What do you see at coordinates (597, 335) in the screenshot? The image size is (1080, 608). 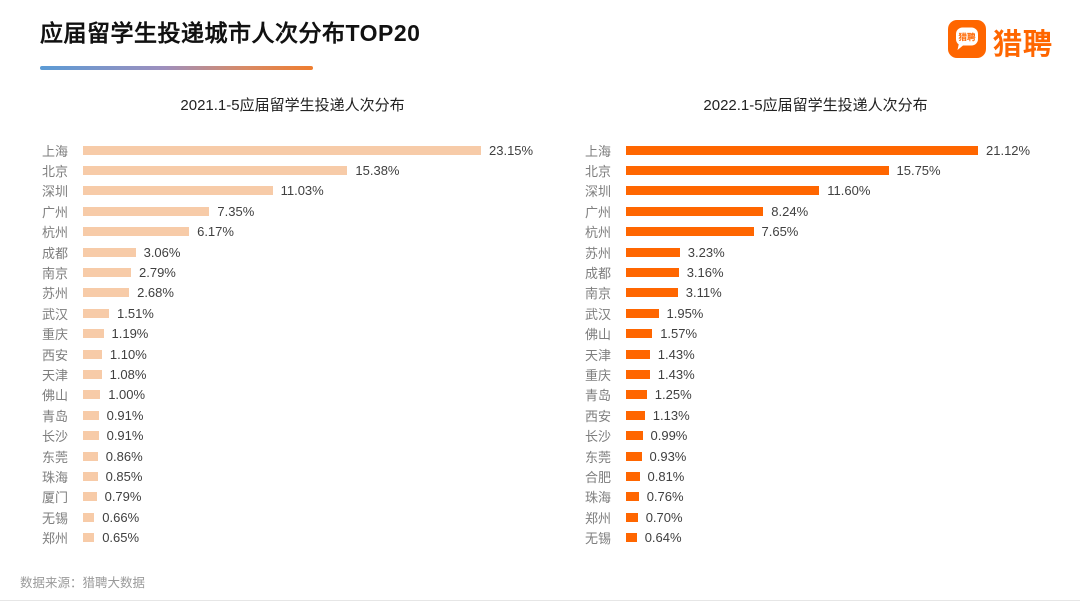 I see `city-label: 佛山` at bounding box center [597, 335].